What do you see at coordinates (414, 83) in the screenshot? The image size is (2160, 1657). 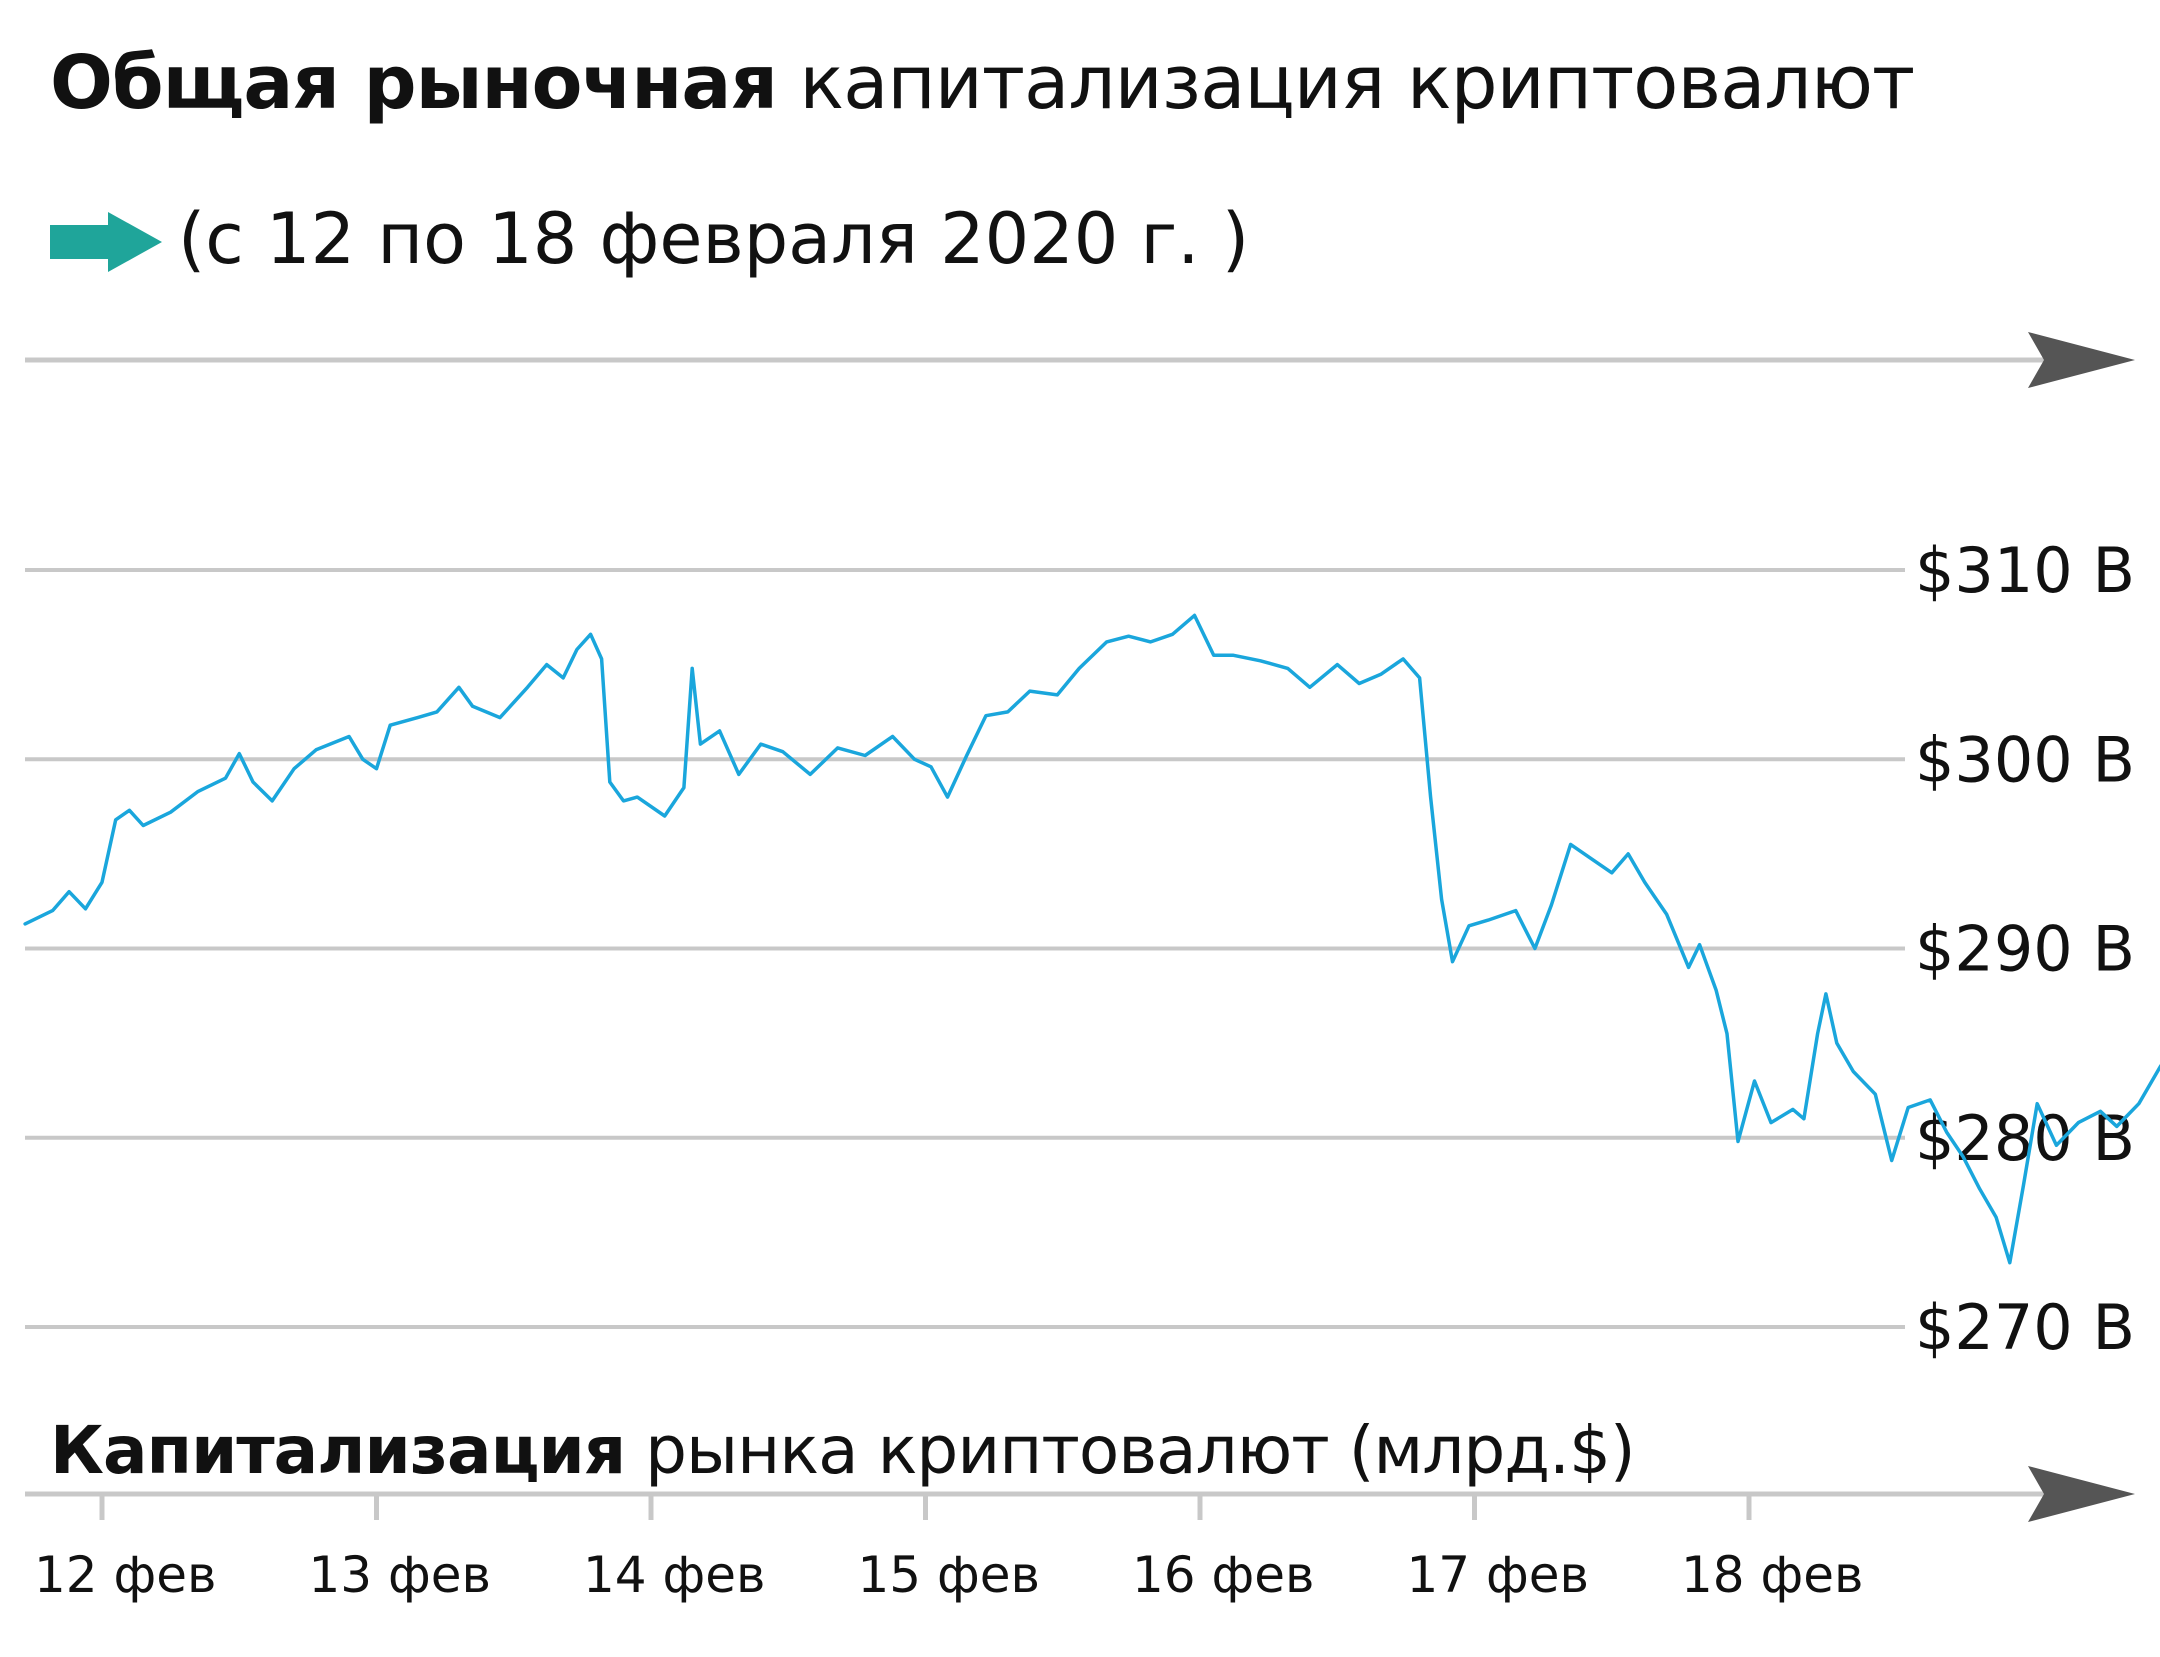 I see `title-bold: Общая рыночная` at bounding box center [414, 83].